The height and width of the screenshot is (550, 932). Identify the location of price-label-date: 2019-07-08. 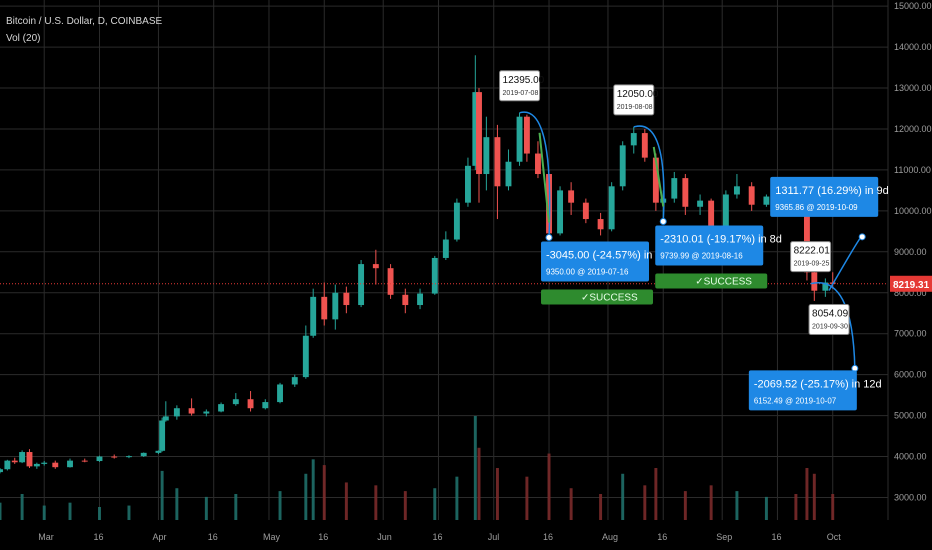
(521, 93).